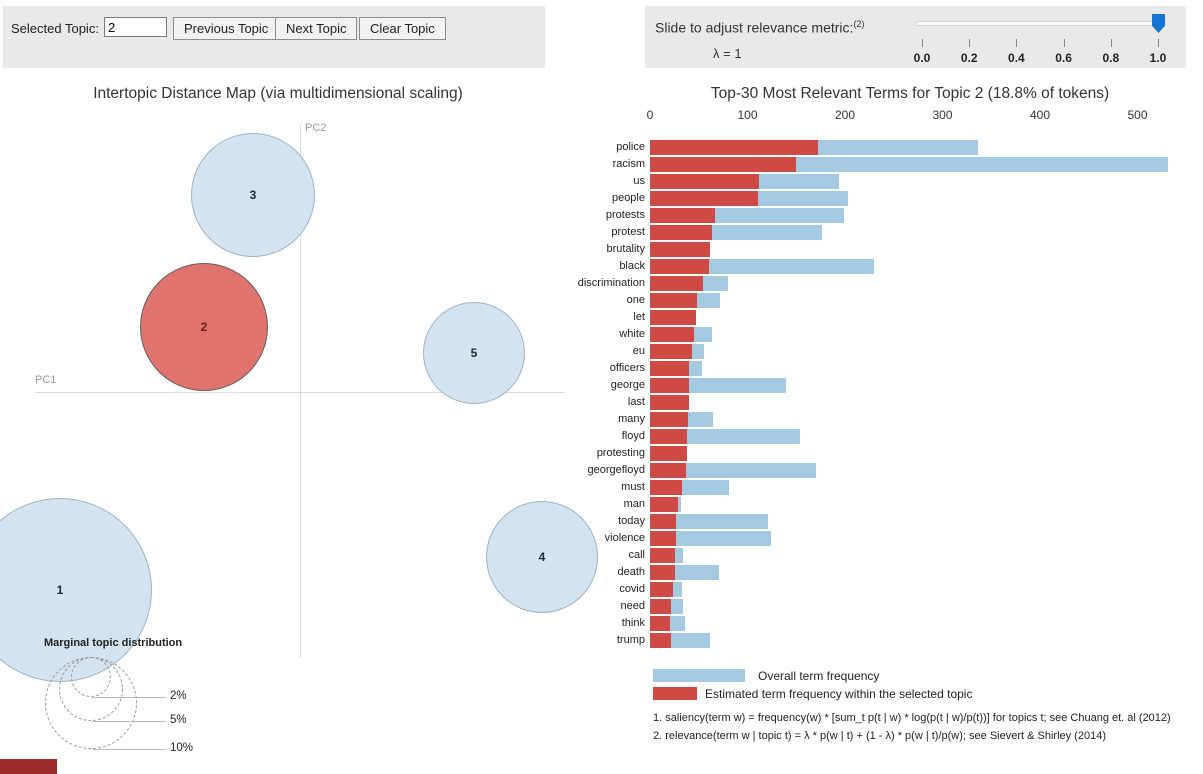 This screenshot has width=1203, height=774. I want to click on x-axis-tick-200: 200, so click(845, 115).